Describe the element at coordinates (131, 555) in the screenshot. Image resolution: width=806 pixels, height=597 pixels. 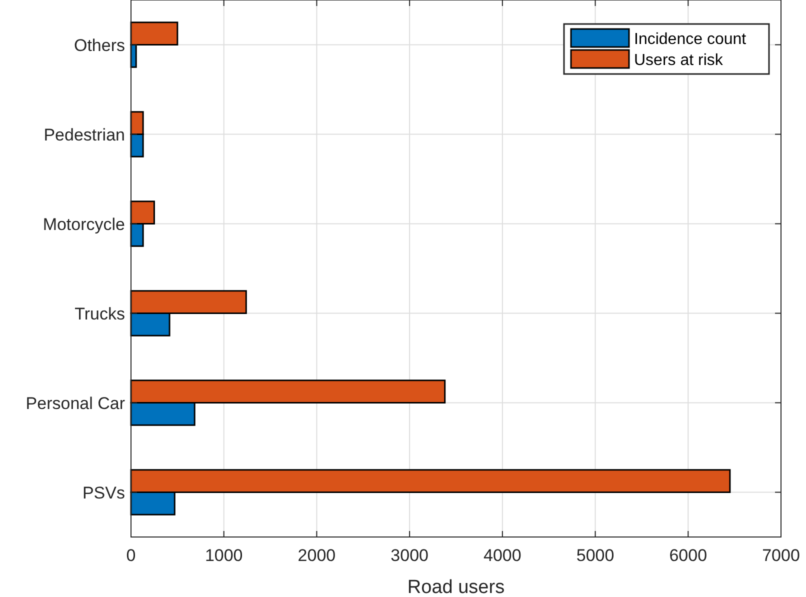
I see `x-tick-label: 0` at that location.